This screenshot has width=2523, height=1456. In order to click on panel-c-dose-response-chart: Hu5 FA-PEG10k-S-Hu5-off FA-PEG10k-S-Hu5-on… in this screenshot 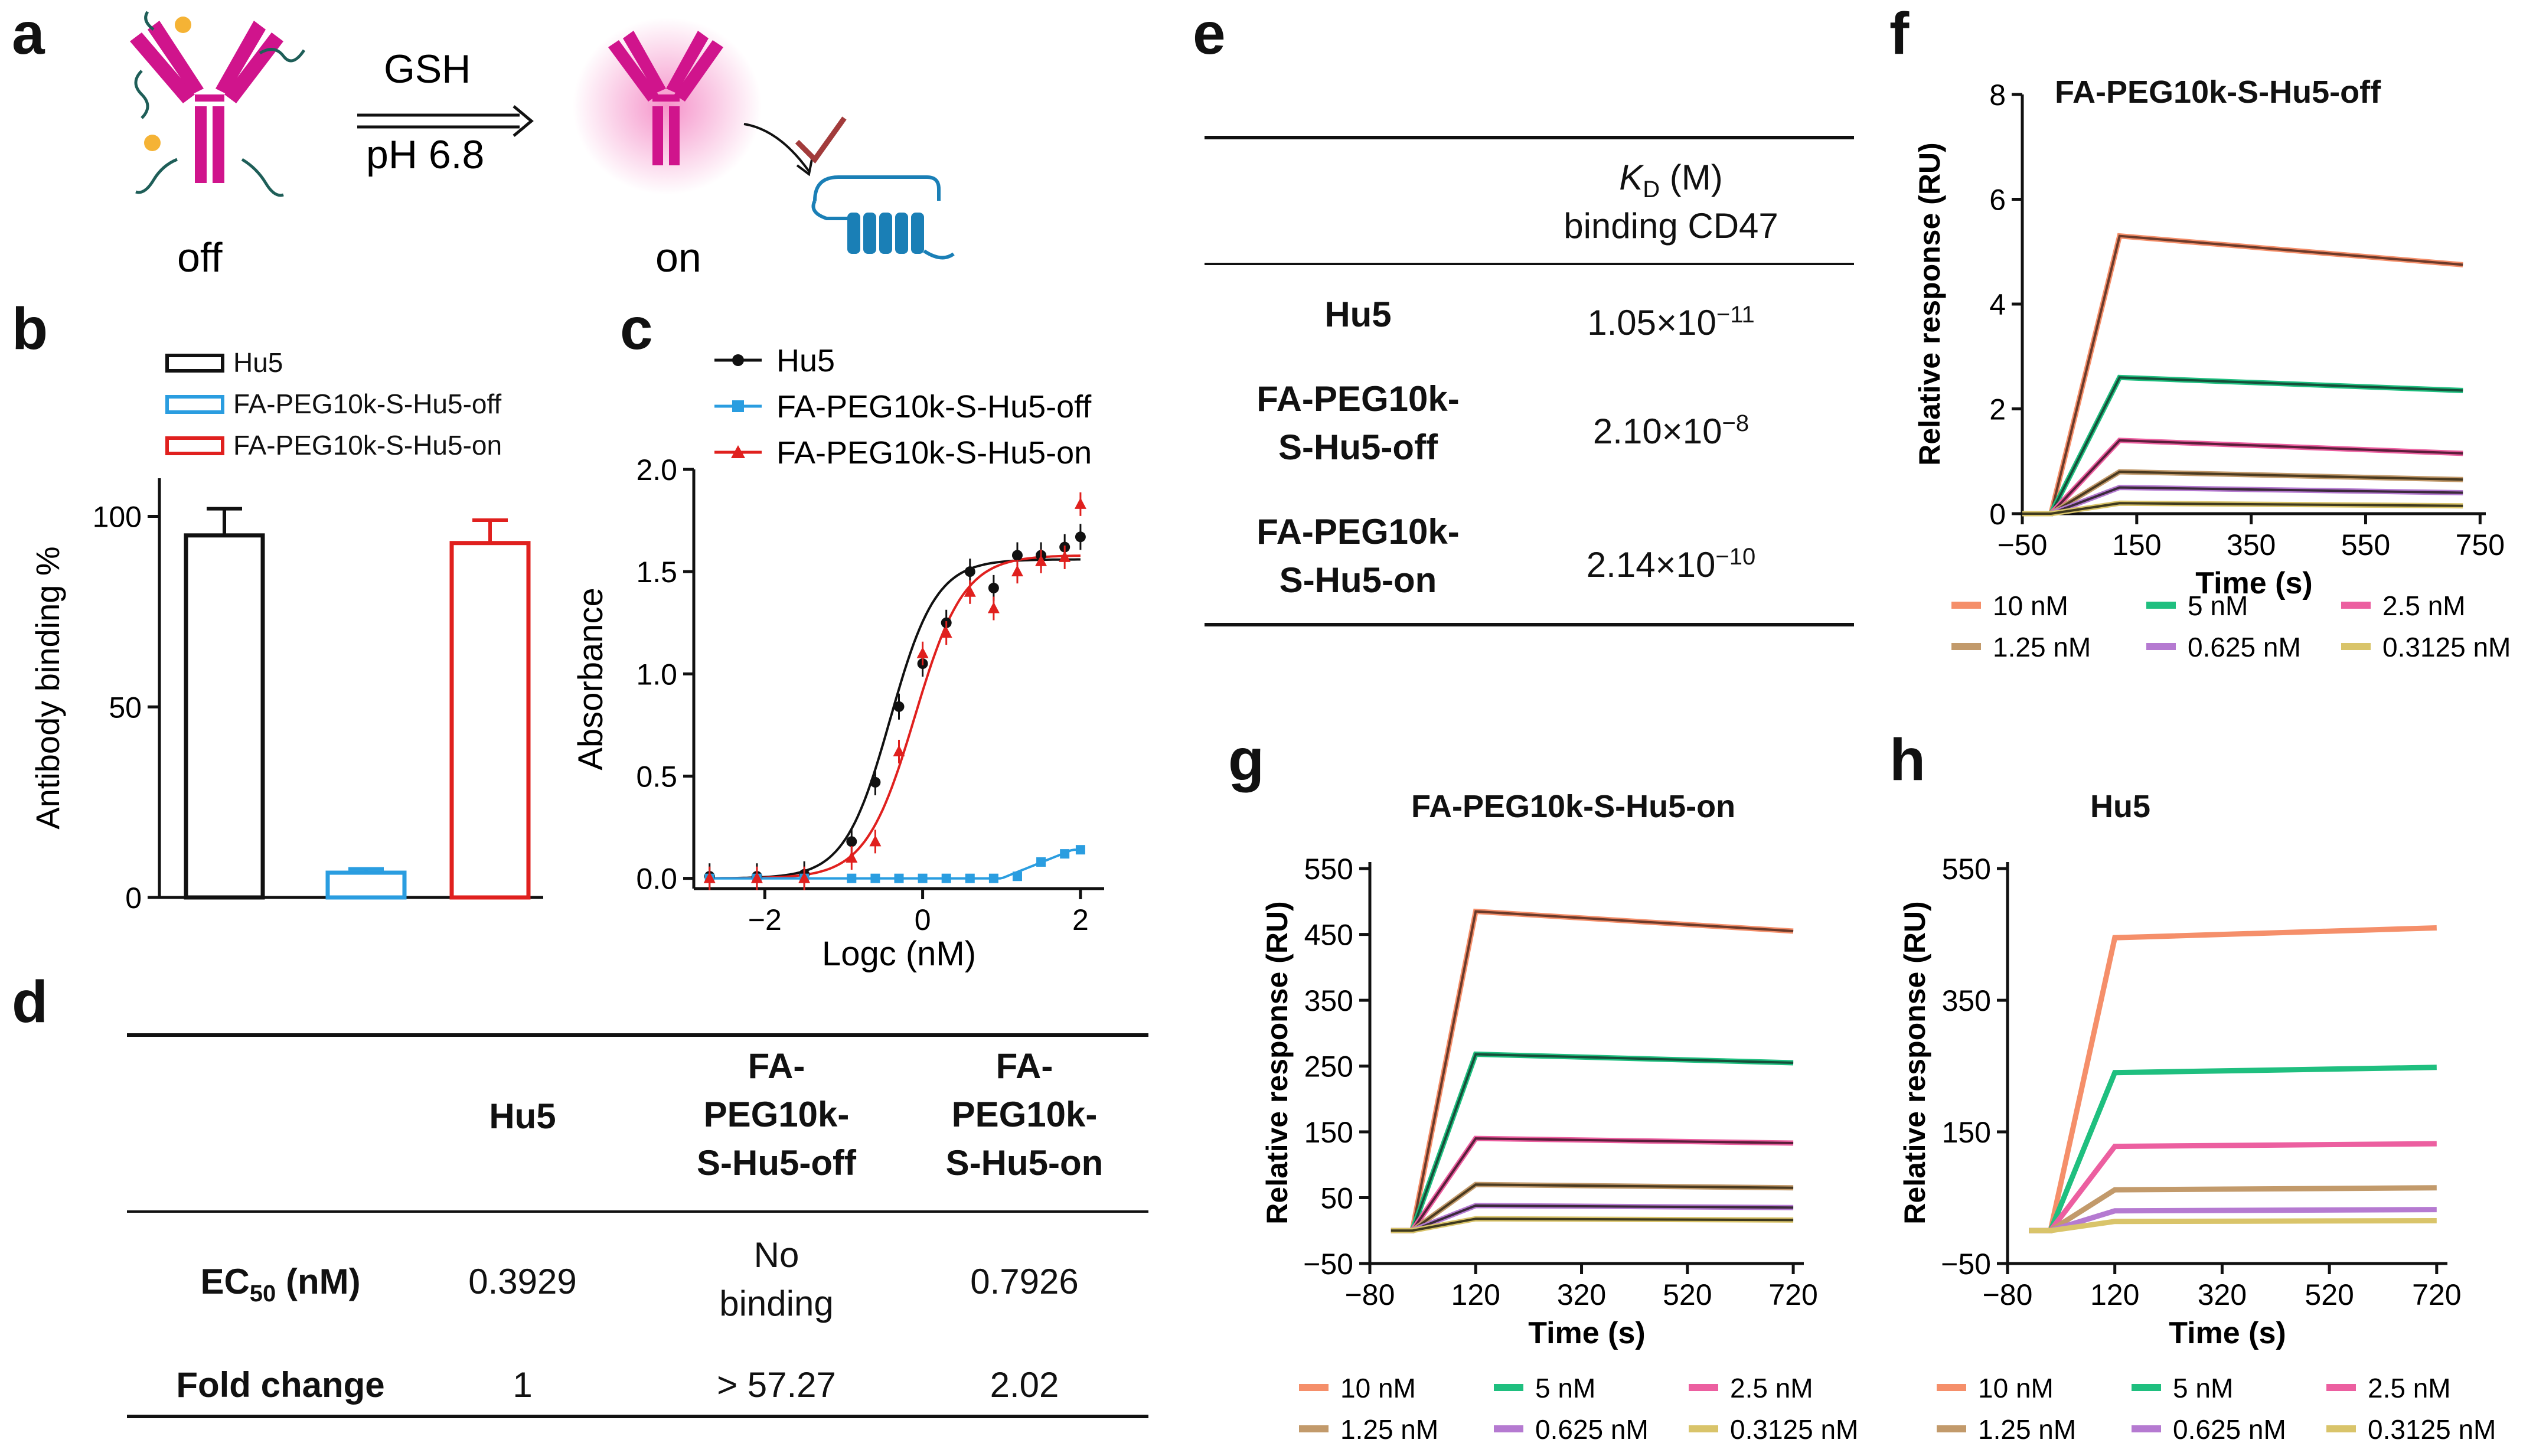, I will do `click(838, 658)`.